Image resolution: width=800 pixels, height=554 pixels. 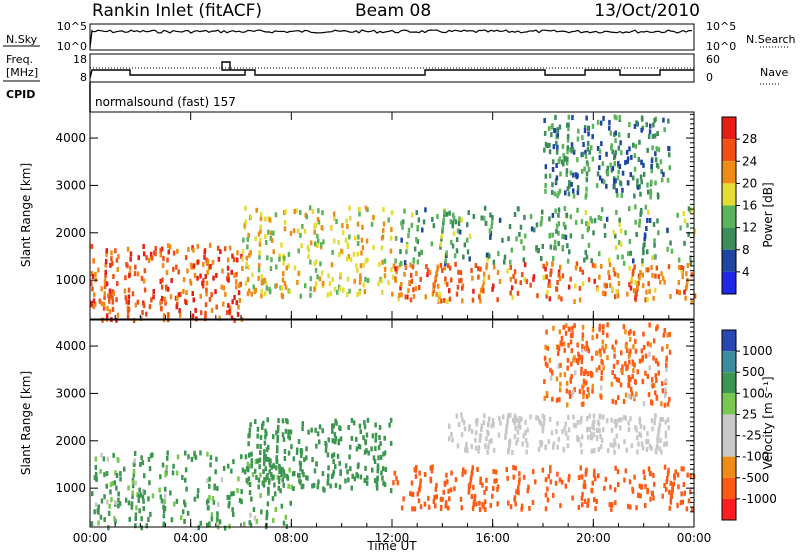 I want to click on colorbar-tick-label: 28, so click(x=749, y=139).